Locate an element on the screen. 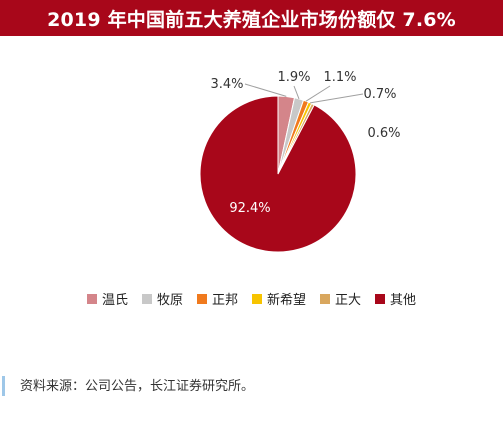  legend-item-cp: 正大 is located at coordinates (340, 298).